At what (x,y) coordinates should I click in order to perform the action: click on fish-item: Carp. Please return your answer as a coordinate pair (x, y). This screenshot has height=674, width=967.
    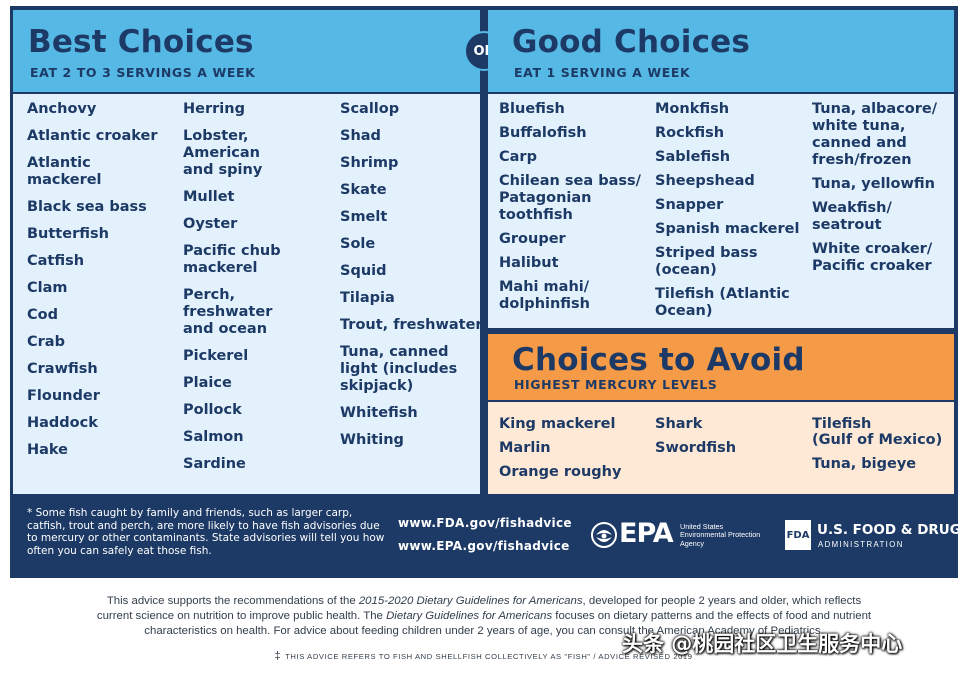
    Looking at the image, I should click on (518, 157).